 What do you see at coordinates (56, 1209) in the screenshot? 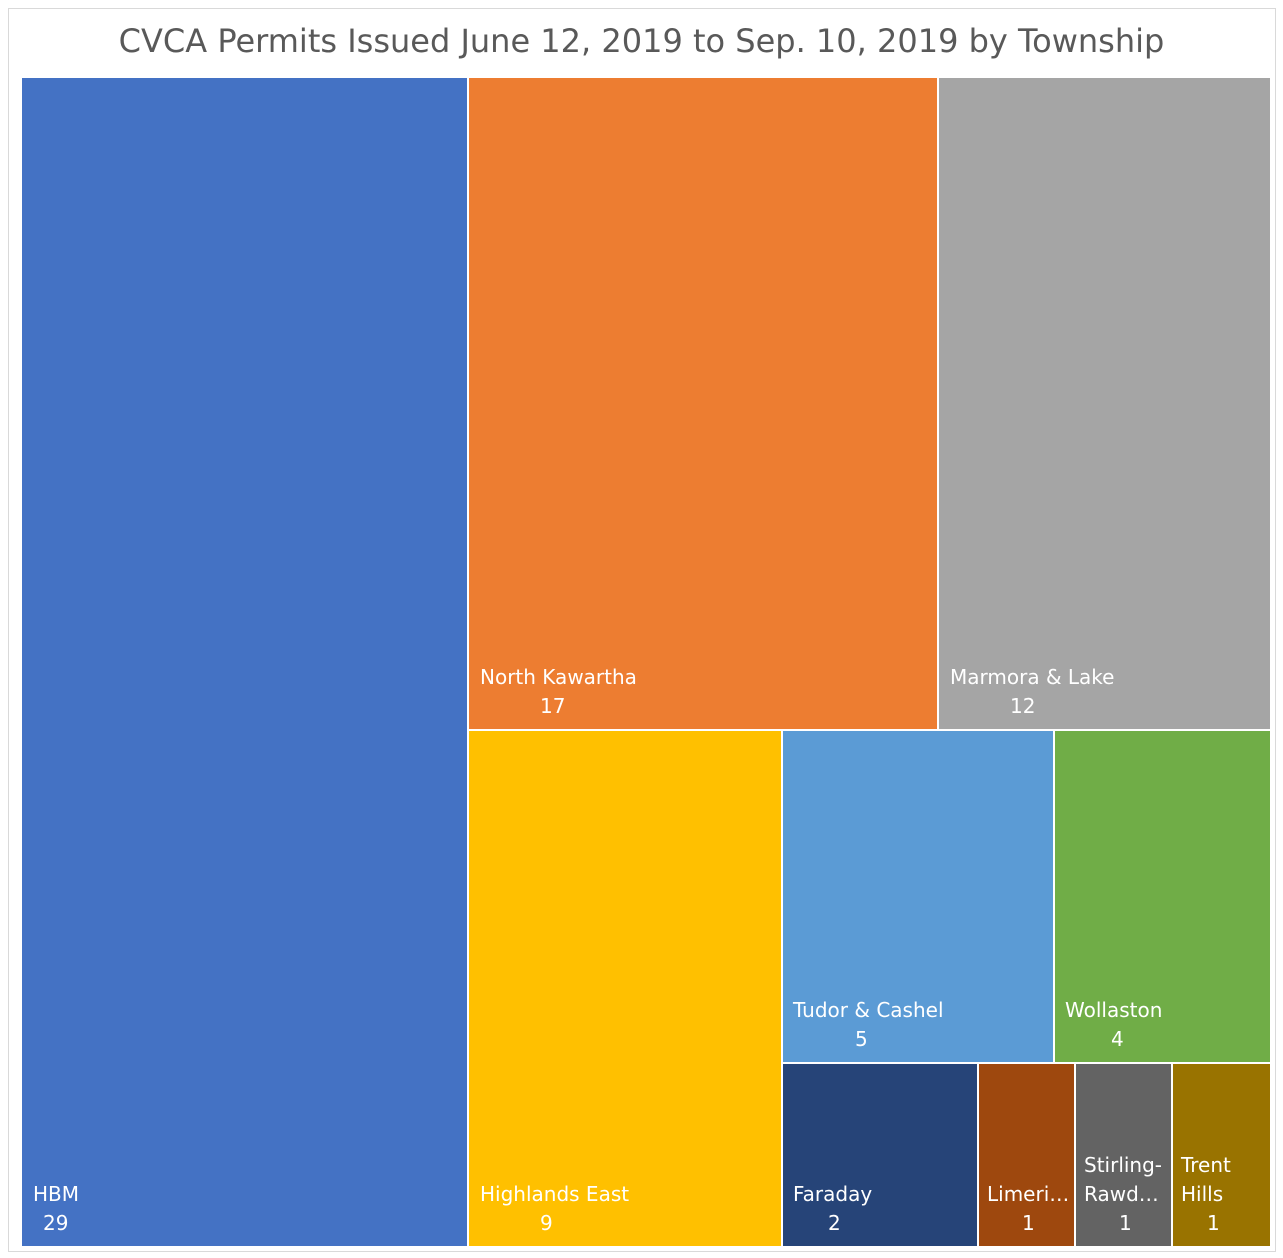
I see `tile-label: HBM 29` at bounding box center [56, 1209].